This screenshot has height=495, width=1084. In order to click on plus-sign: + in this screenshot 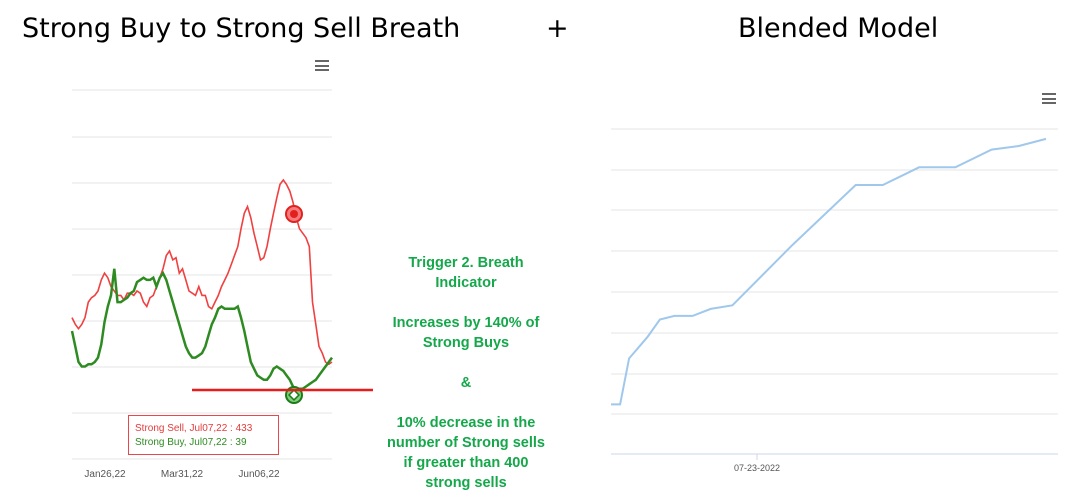, I will do `click(557, 28)`.